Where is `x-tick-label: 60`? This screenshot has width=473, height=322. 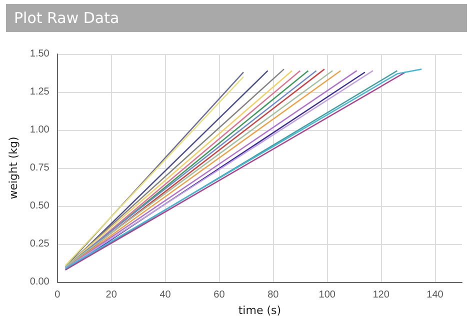 x-tick-label: 60 is located at coordinates (220, 295).